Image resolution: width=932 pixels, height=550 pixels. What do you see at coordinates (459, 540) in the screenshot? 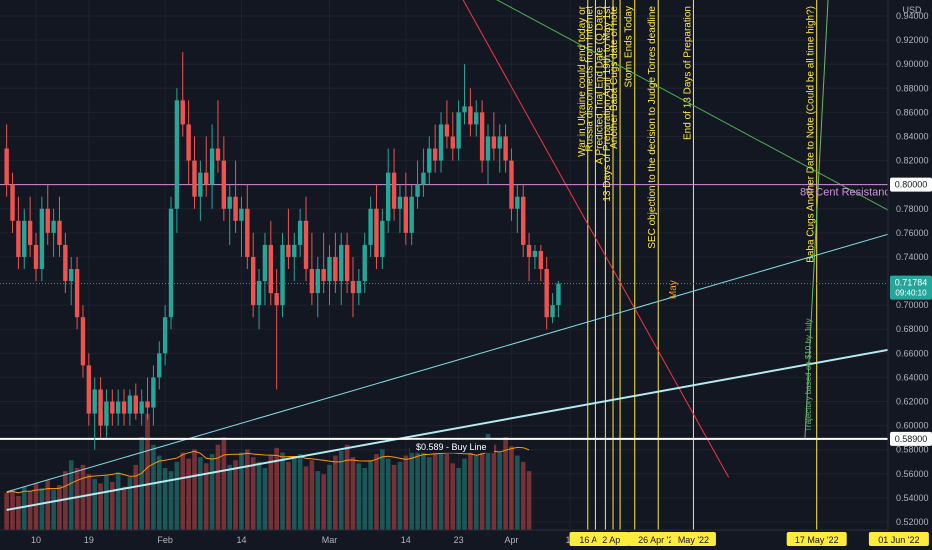
I see `time-tick-label: 23` at bounding box center [459, 540].